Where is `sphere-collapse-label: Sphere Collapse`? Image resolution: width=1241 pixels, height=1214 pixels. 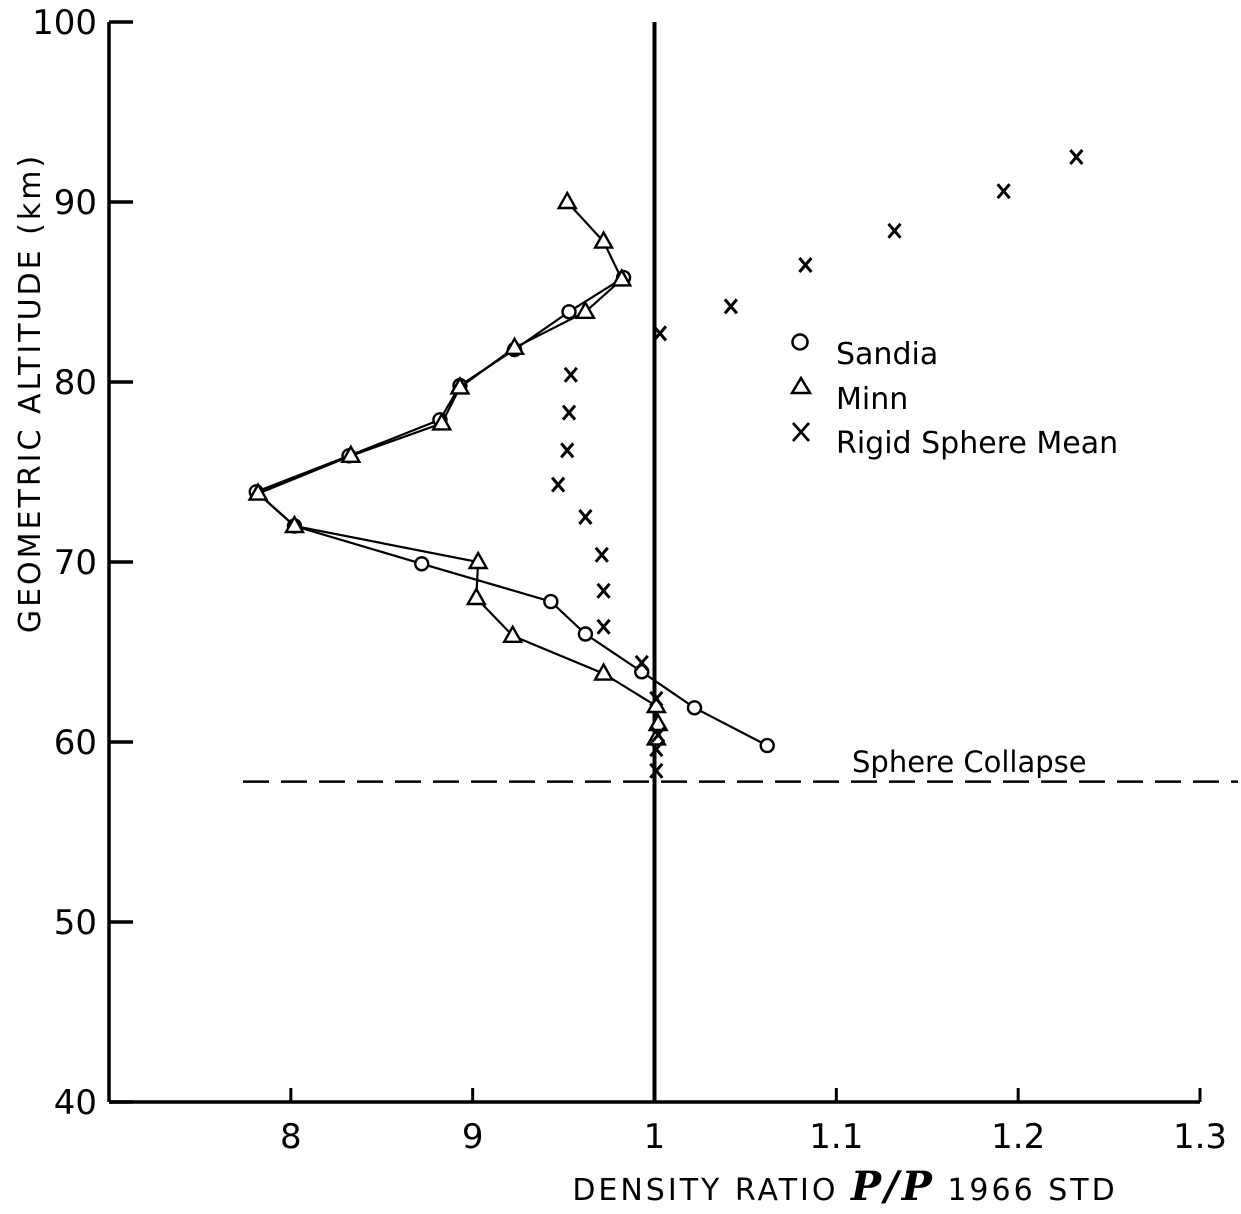 sphere-collapse-label: Sphere Collapse is located at coordinates (969, 762).